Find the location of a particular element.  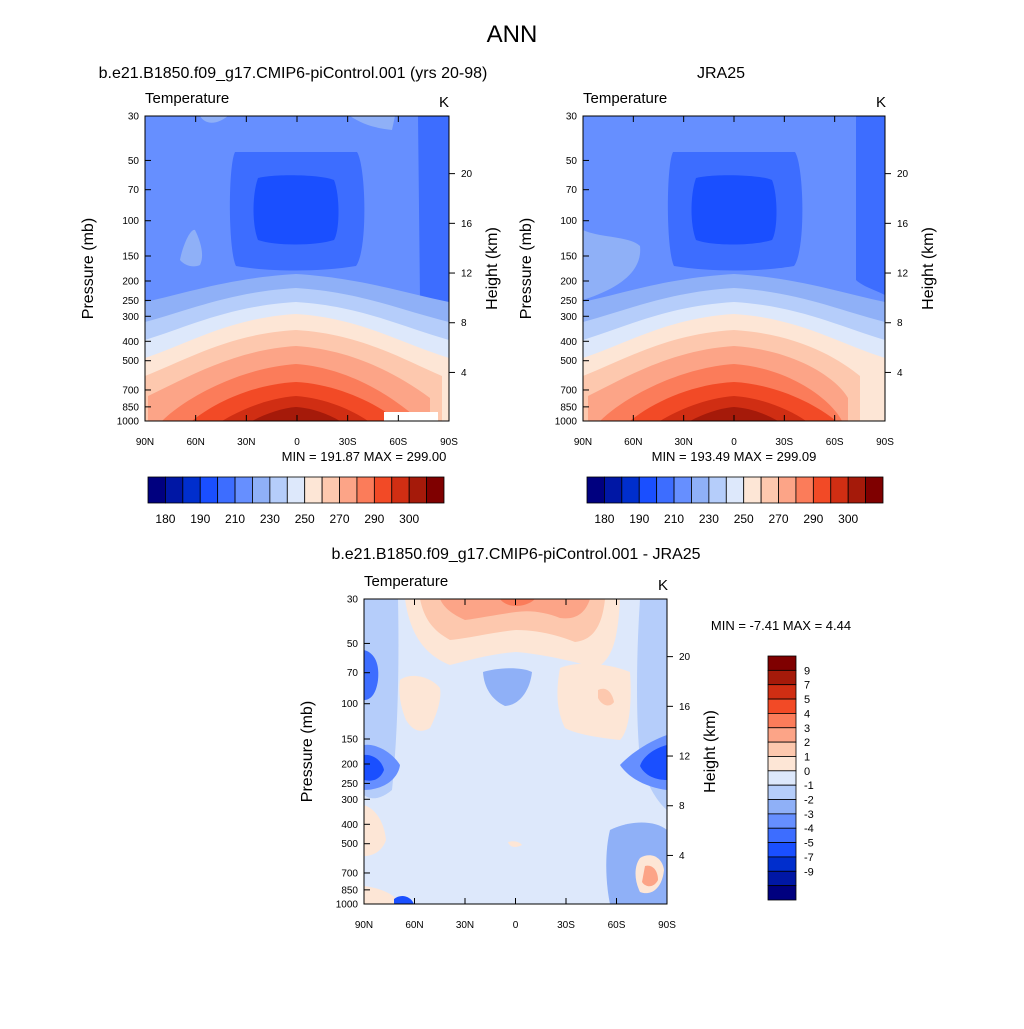

colorbar-label: 290 is located at coordinates (374, 519).